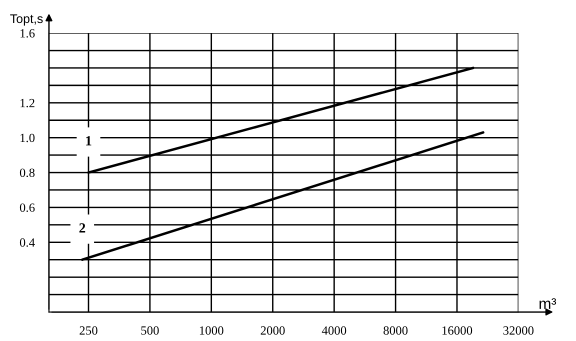  Describe the element at coordinates (457, 330) in the screenshot. I see `x-tick-label: 16000` at that location.